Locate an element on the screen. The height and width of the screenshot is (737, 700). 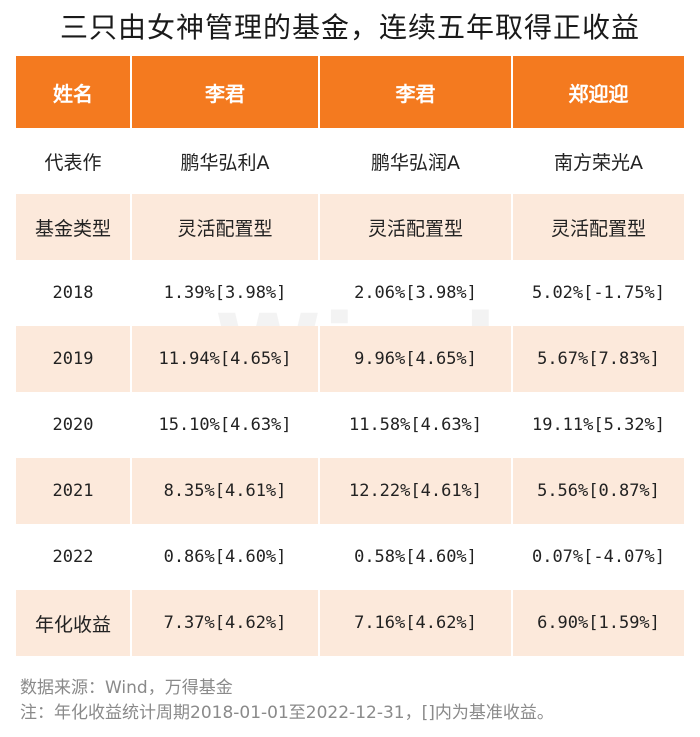
row-label: 代表作 is located at coordinates (73, 162).